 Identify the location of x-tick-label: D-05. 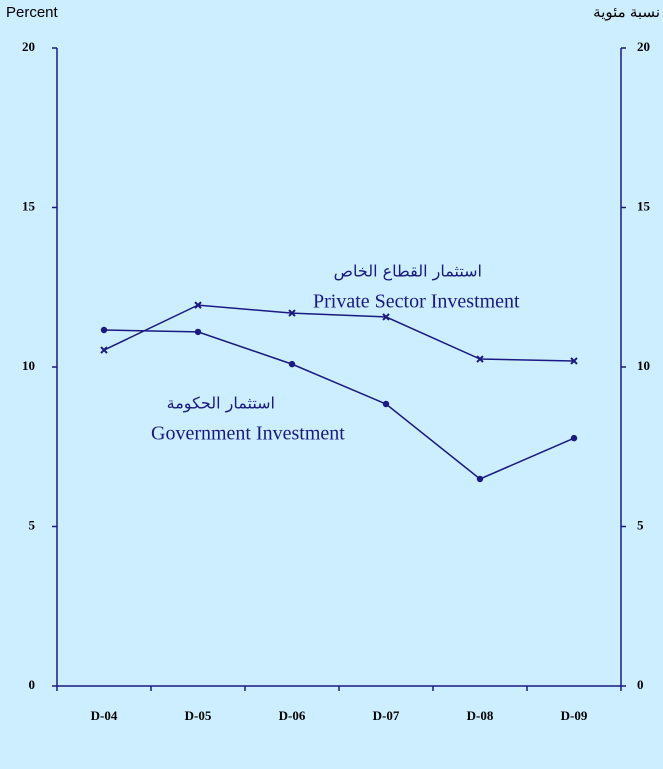
(198, 715).